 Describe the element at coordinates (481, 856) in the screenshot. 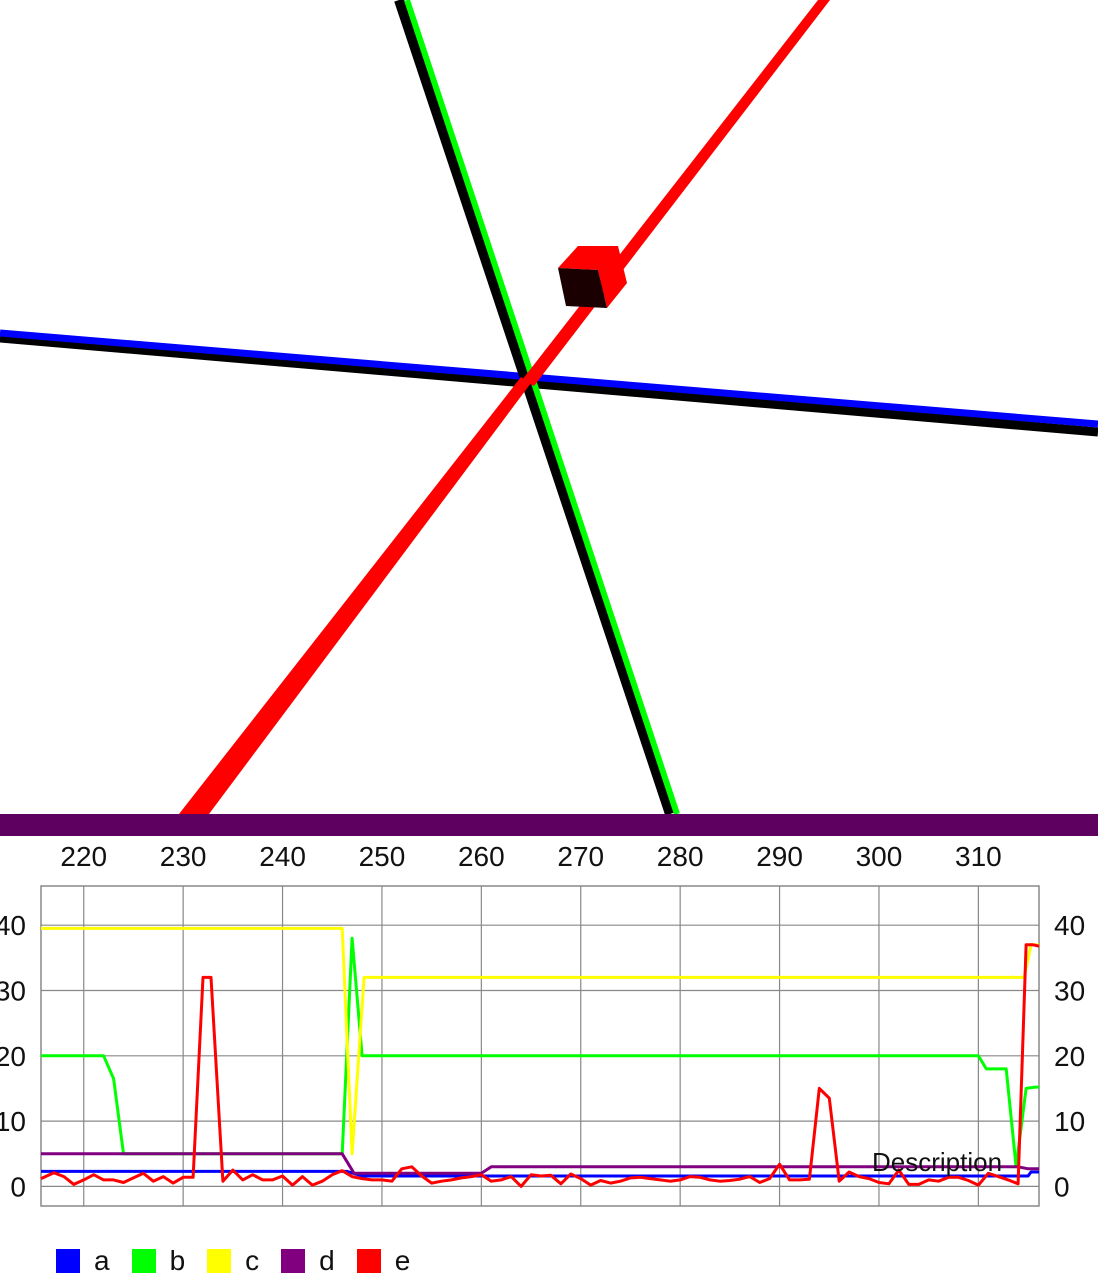

I see `x-tick-label: 260` at that location.